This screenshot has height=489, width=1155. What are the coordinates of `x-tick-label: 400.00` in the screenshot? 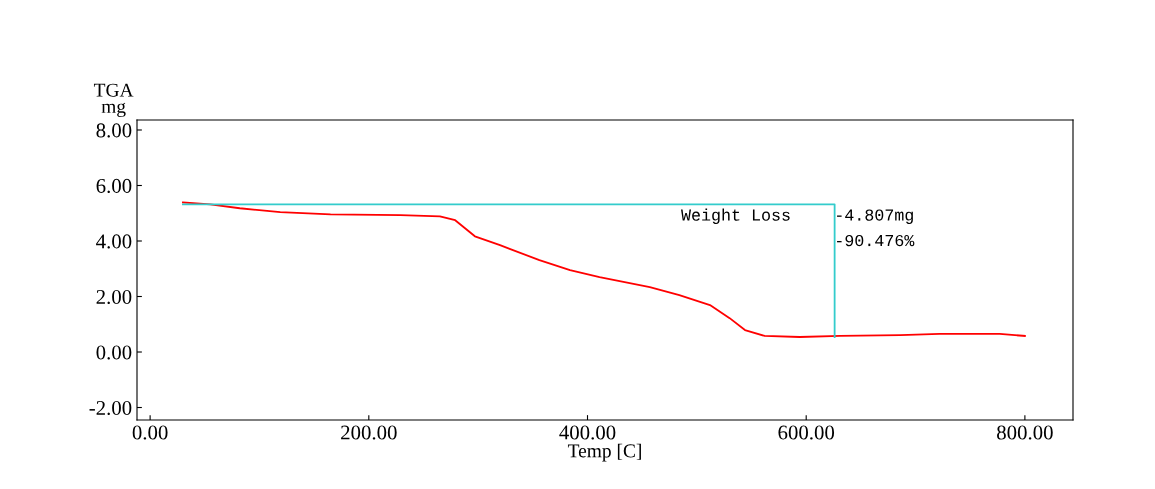 It's located at (587, 432).